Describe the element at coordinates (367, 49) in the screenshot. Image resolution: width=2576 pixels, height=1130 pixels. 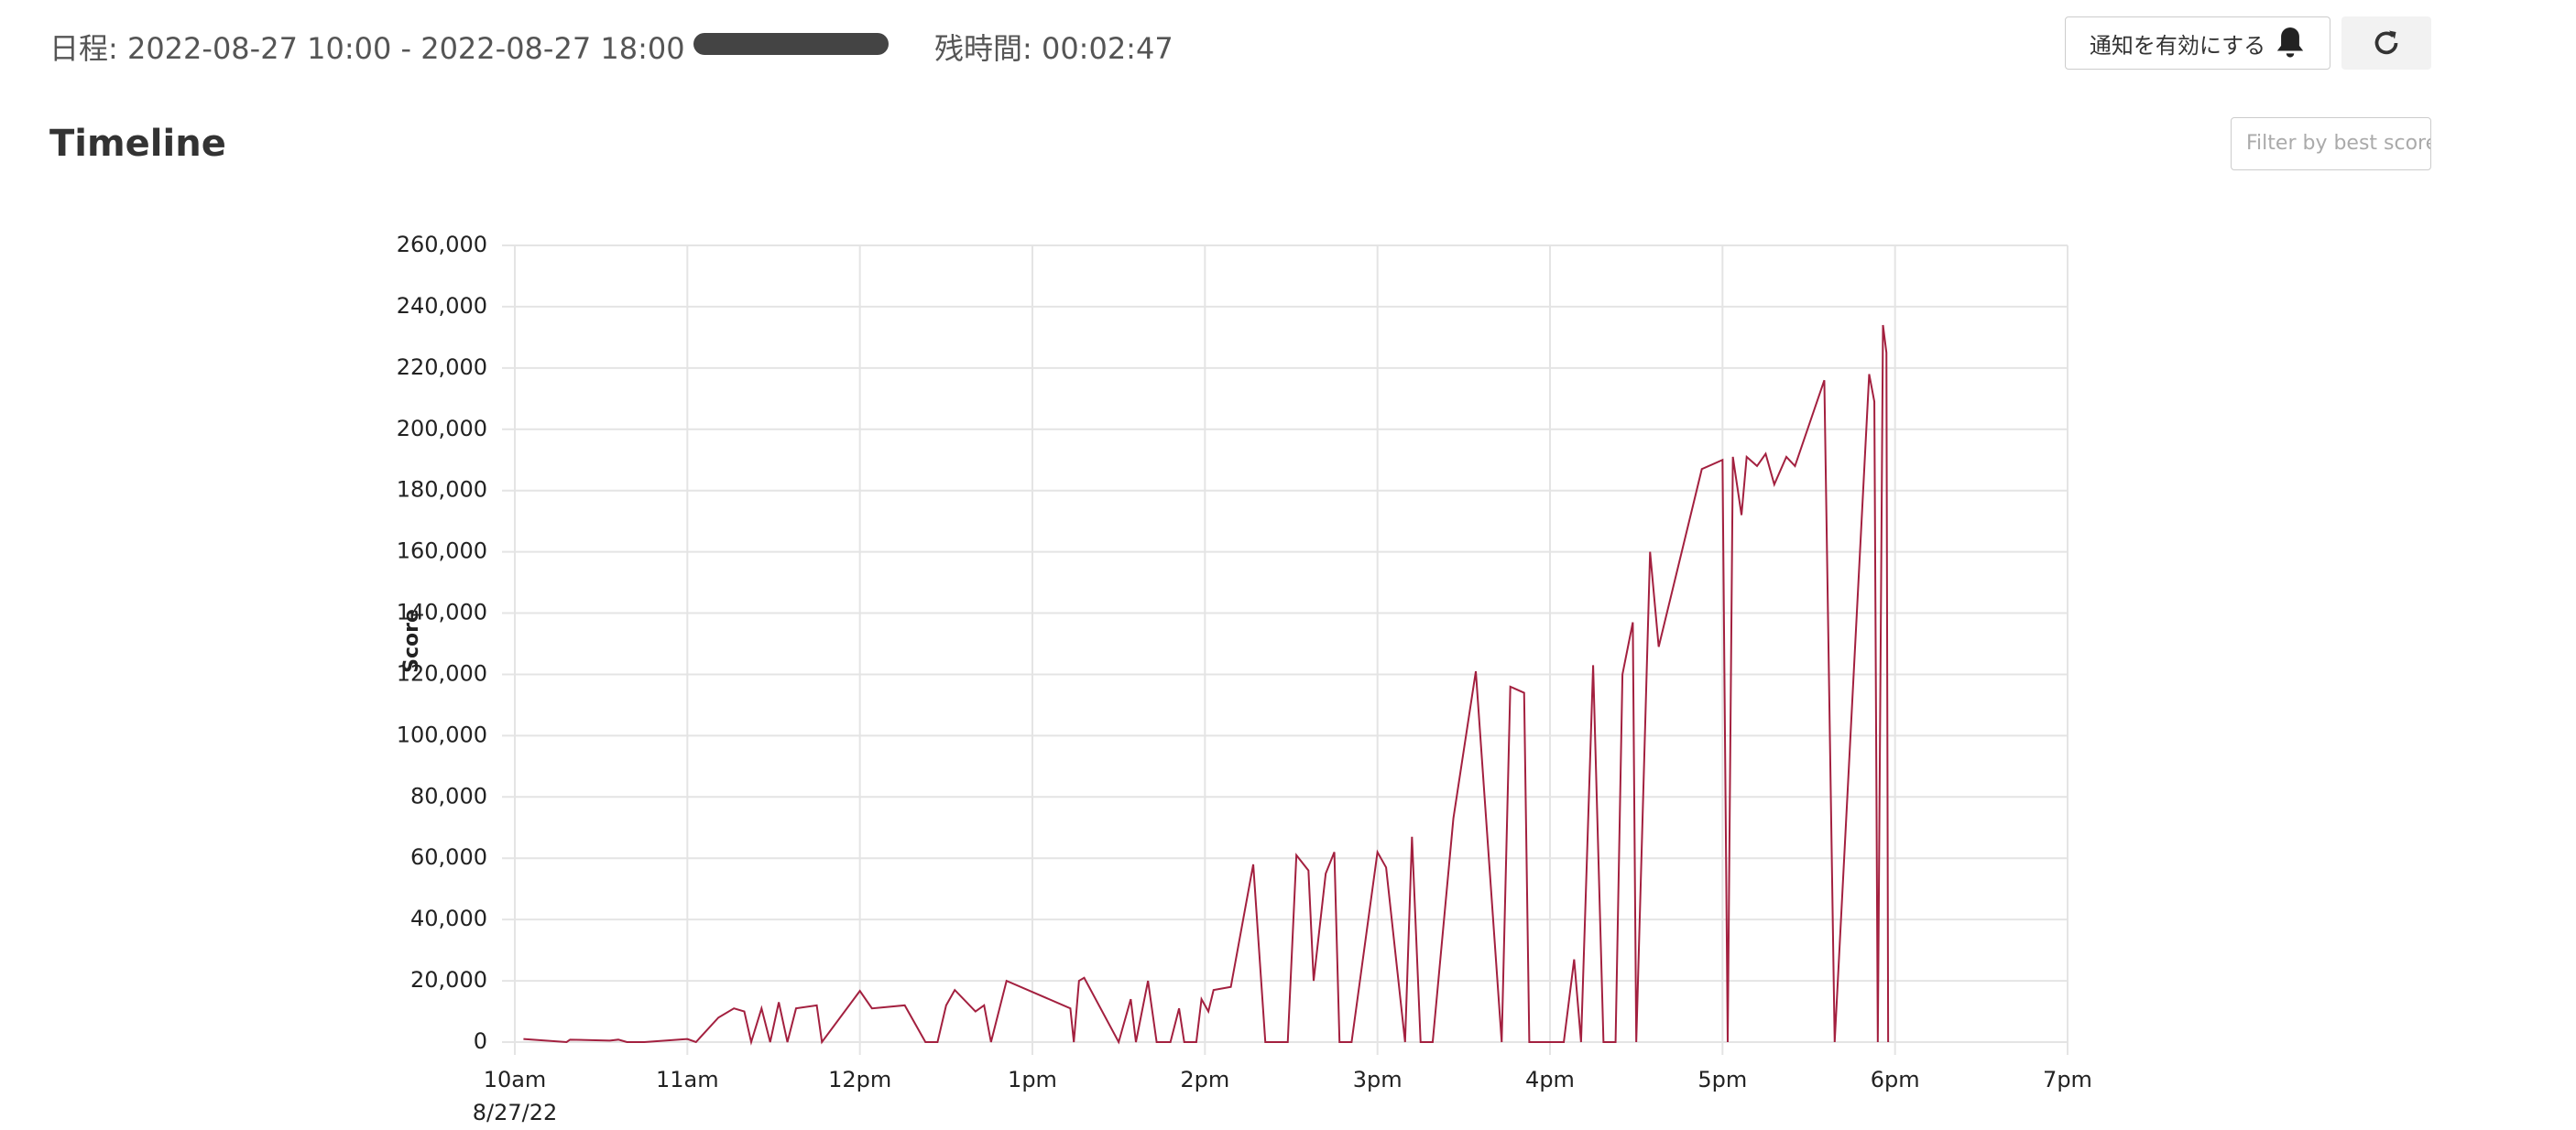
I see `schedule: 日程: 2022-08-27 10:00 - 2022-08-27 18:00` at that location.